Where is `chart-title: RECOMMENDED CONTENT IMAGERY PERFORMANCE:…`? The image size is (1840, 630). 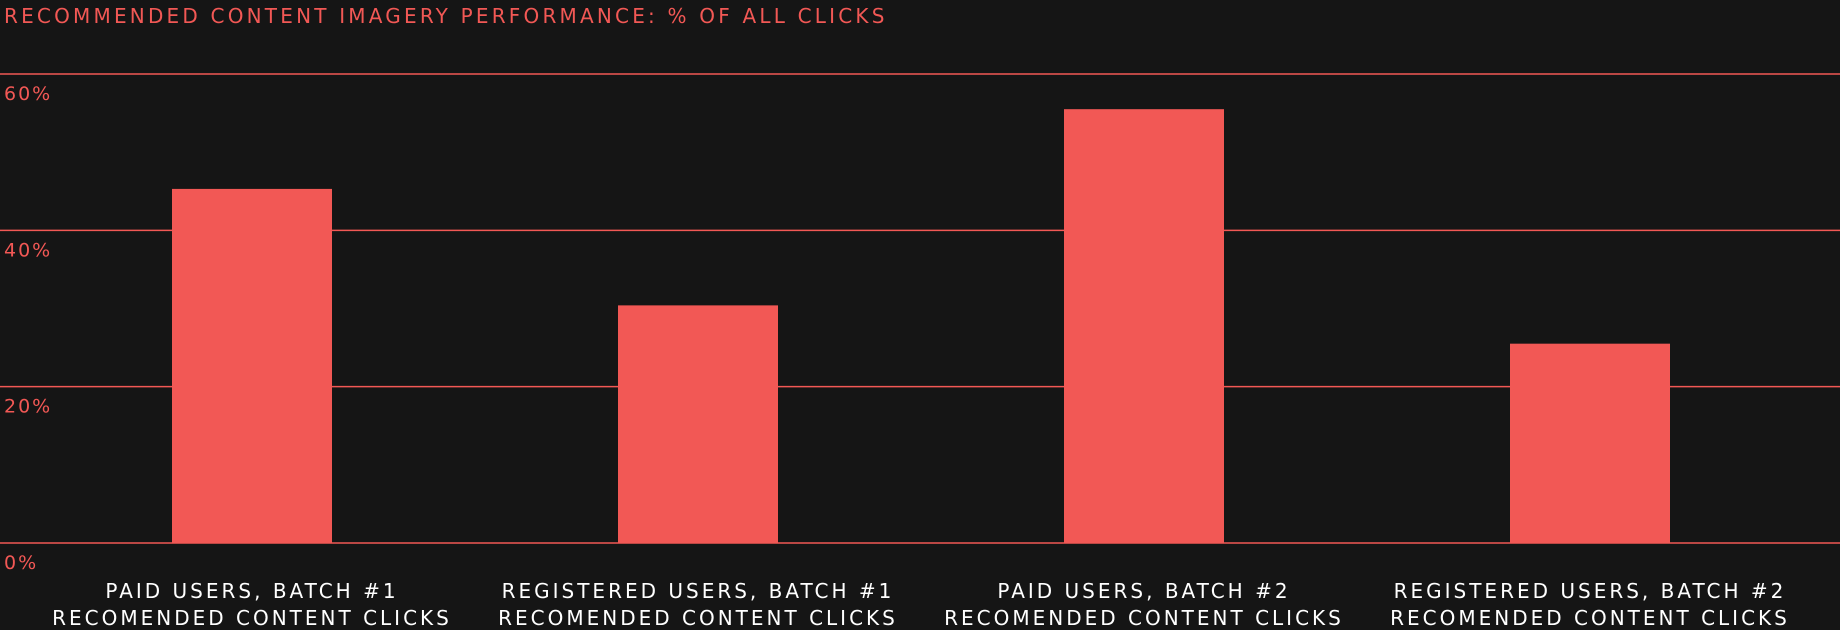
chart-title: RECOMMENDED CONTENT IMAGERY PERFORMANCE:… is located at coordinates (446, 16).